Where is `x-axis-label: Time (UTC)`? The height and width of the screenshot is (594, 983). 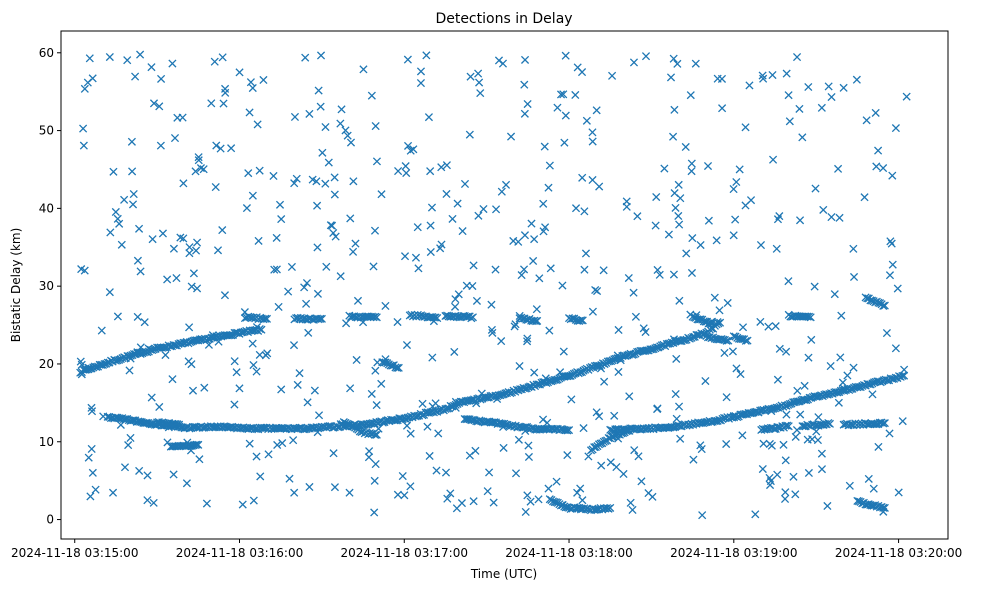 x-axis-label: Time (UTC) is located at coordinates (503, 574).